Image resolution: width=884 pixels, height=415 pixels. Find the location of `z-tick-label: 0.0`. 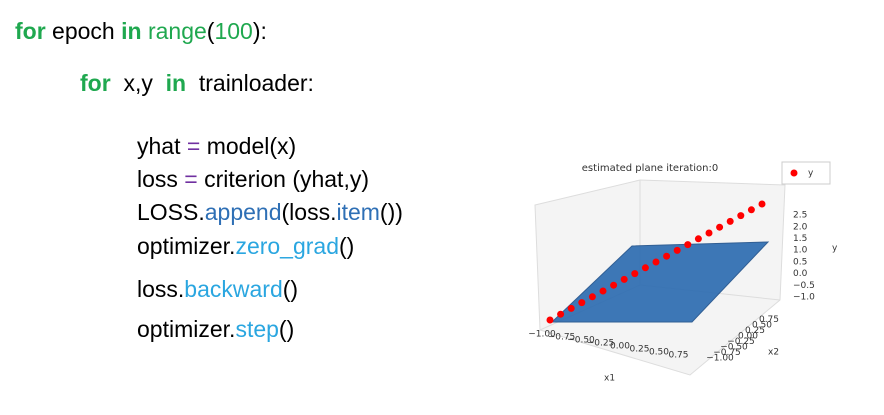

z-tick-label: 0.0 is located at coordinates (800, 274).